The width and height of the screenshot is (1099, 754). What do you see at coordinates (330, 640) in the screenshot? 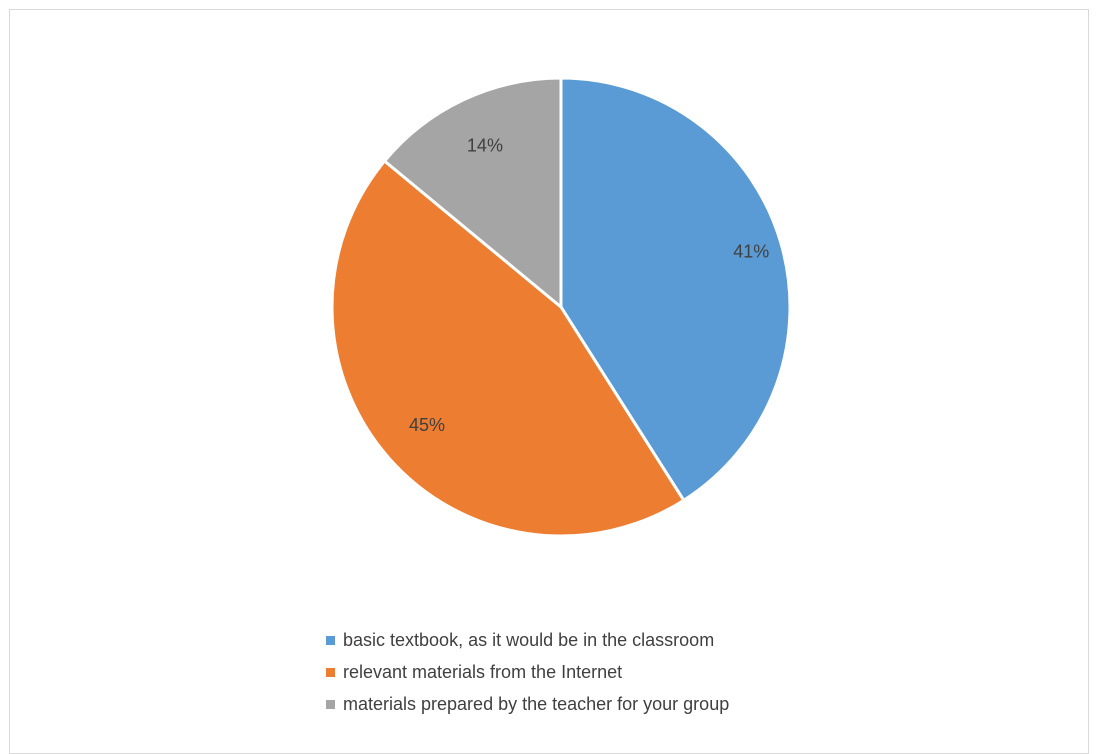
I see `legend-swatch-basic-textbook` at bounding box center [330, 640].